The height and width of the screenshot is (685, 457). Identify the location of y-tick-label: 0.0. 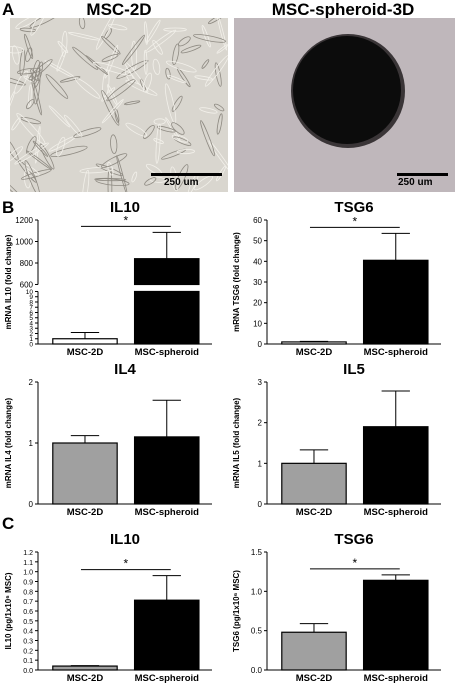
(257, 670).